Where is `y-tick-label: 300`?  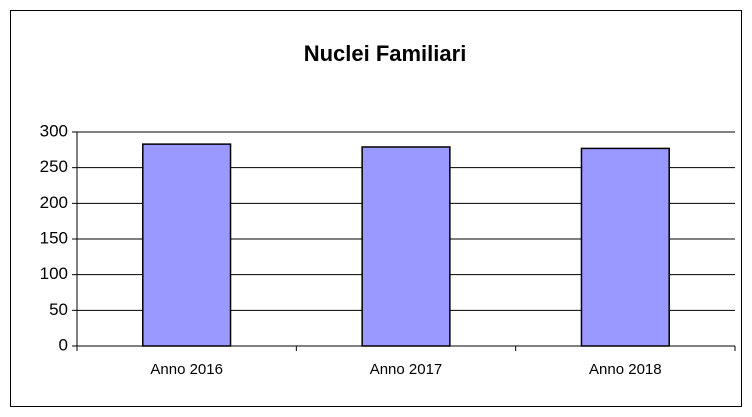
y-tick-label: 300 is located at coordinates (54, 130).